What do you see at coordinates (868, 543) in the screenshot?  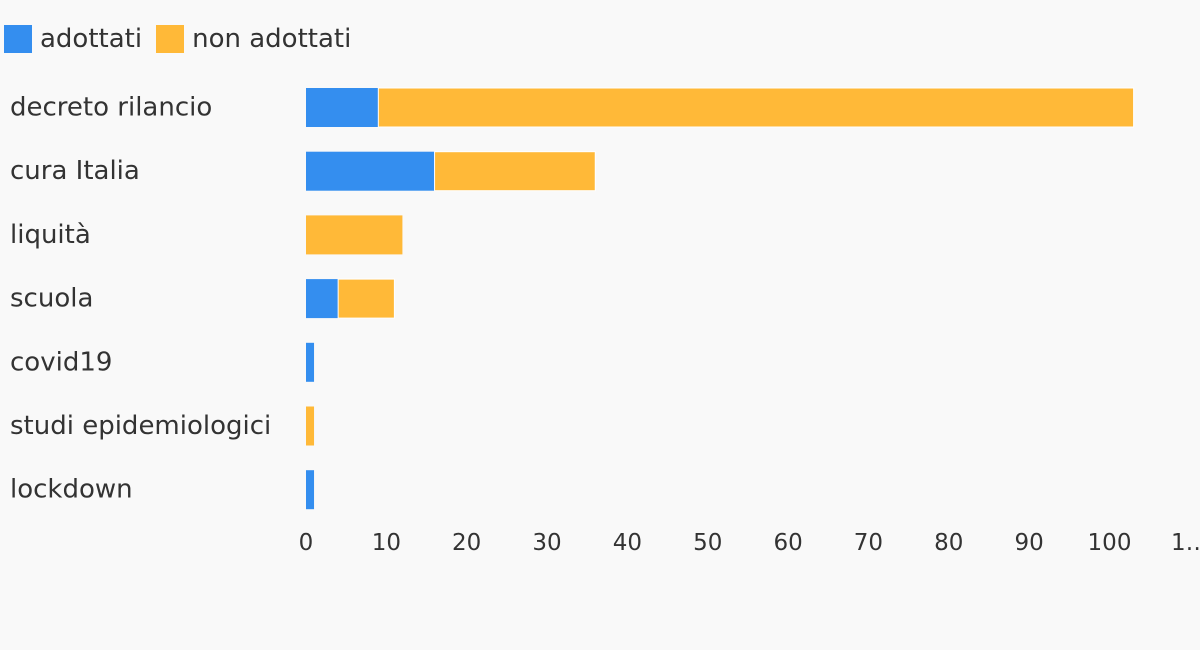 I see `x-tick-label: 70` at bounding box center [868, 543].